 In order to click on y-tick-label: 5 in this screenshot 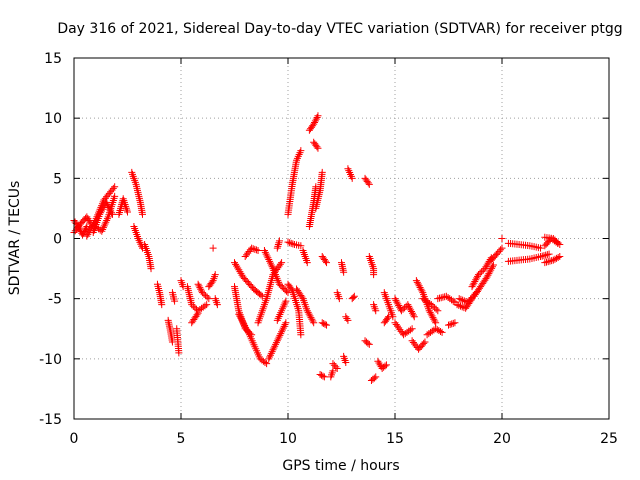, I will do `click(57, 179)`.